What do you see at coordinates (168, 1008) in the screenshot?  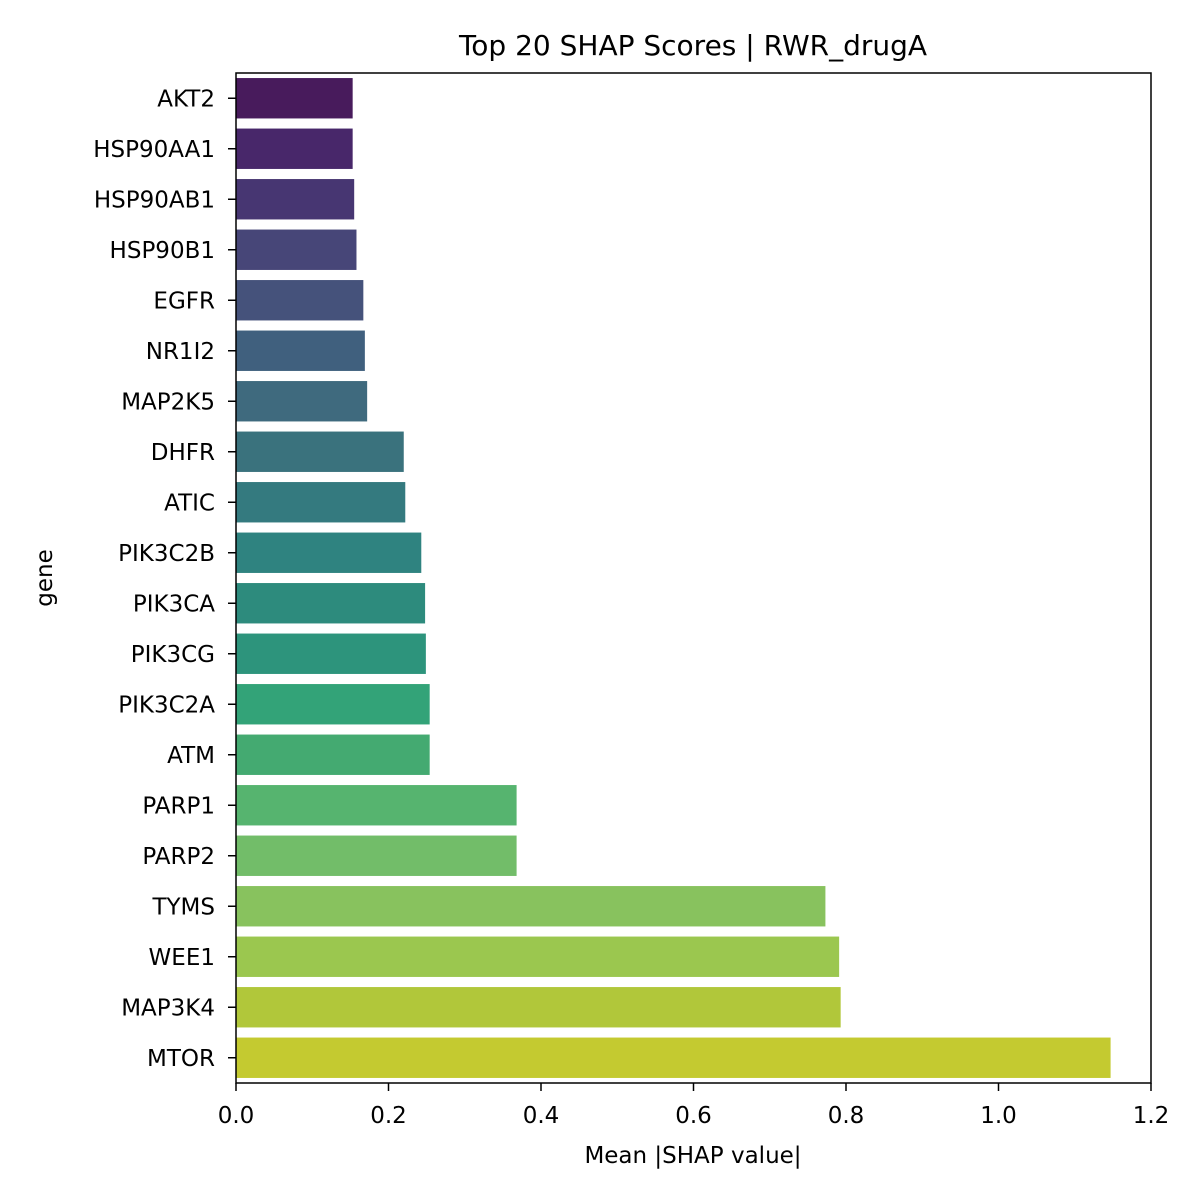 I see `y-tick-label: MAP3K4` at bounding box center [168, 1008].